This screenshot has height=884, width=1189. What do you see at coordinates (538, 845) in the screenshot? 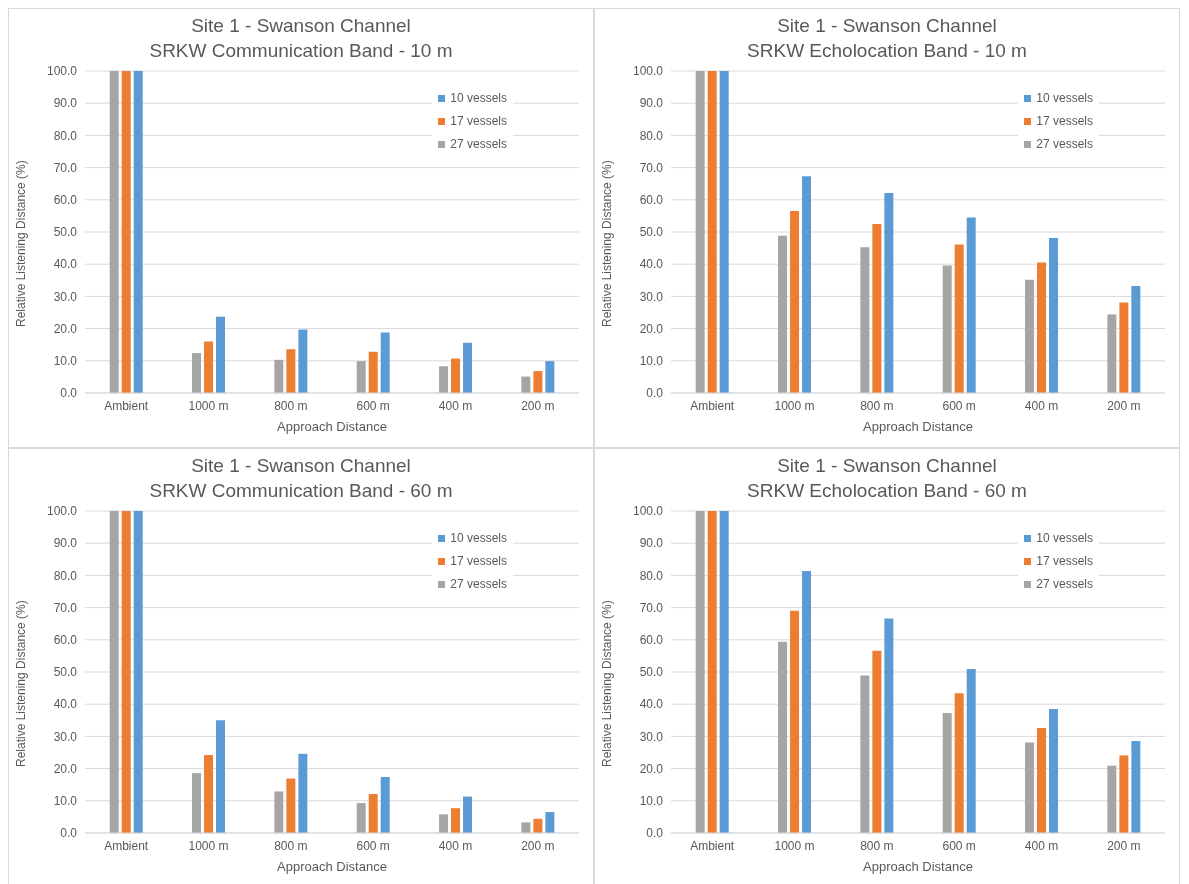
I see `x-tick-label: 200 m` at bounding box center [538, 845].